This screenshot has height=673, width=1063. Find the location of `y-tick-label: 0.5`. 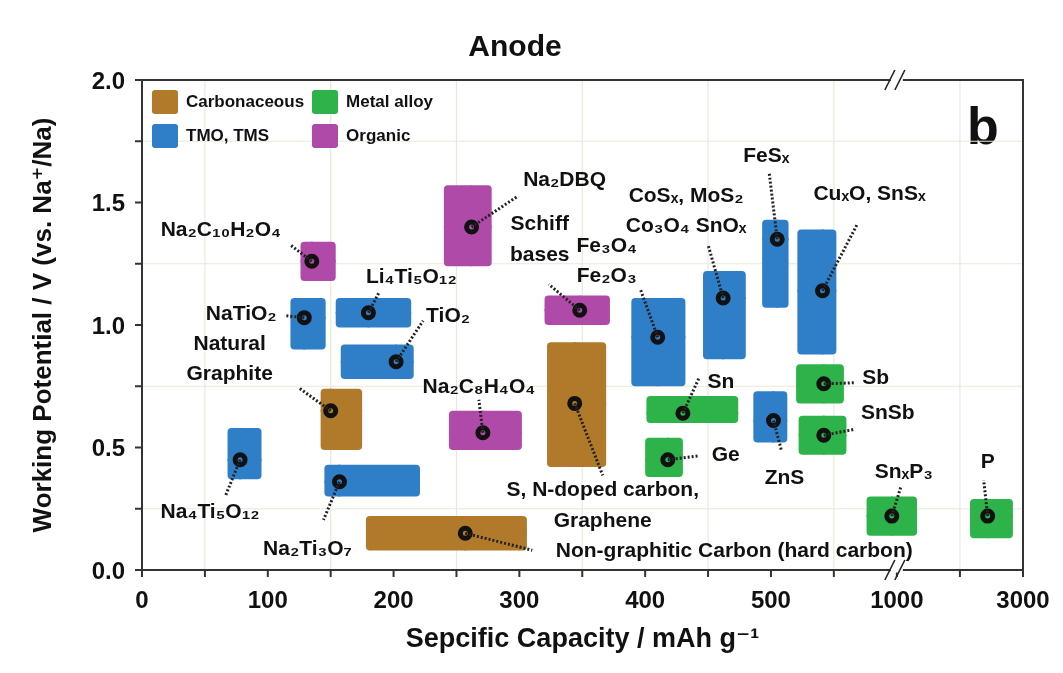

y-tick-label: 0.5 is located at coordinates (108, 448).